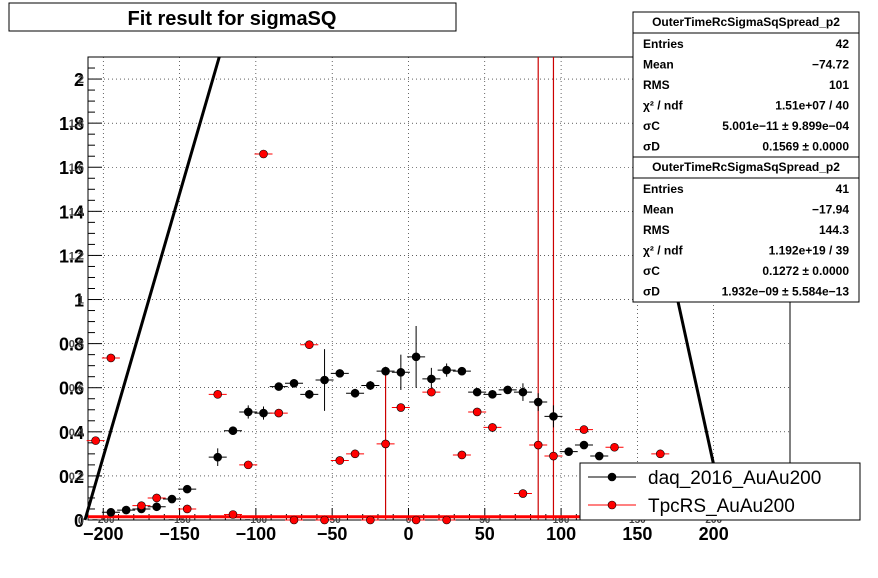 Image resolution: width=878 pixels, height=578 pixels. What do you see at coordinates (746, 84) in the screenshot?
I see `stat-box-frame` at bounding box center [746, 84].